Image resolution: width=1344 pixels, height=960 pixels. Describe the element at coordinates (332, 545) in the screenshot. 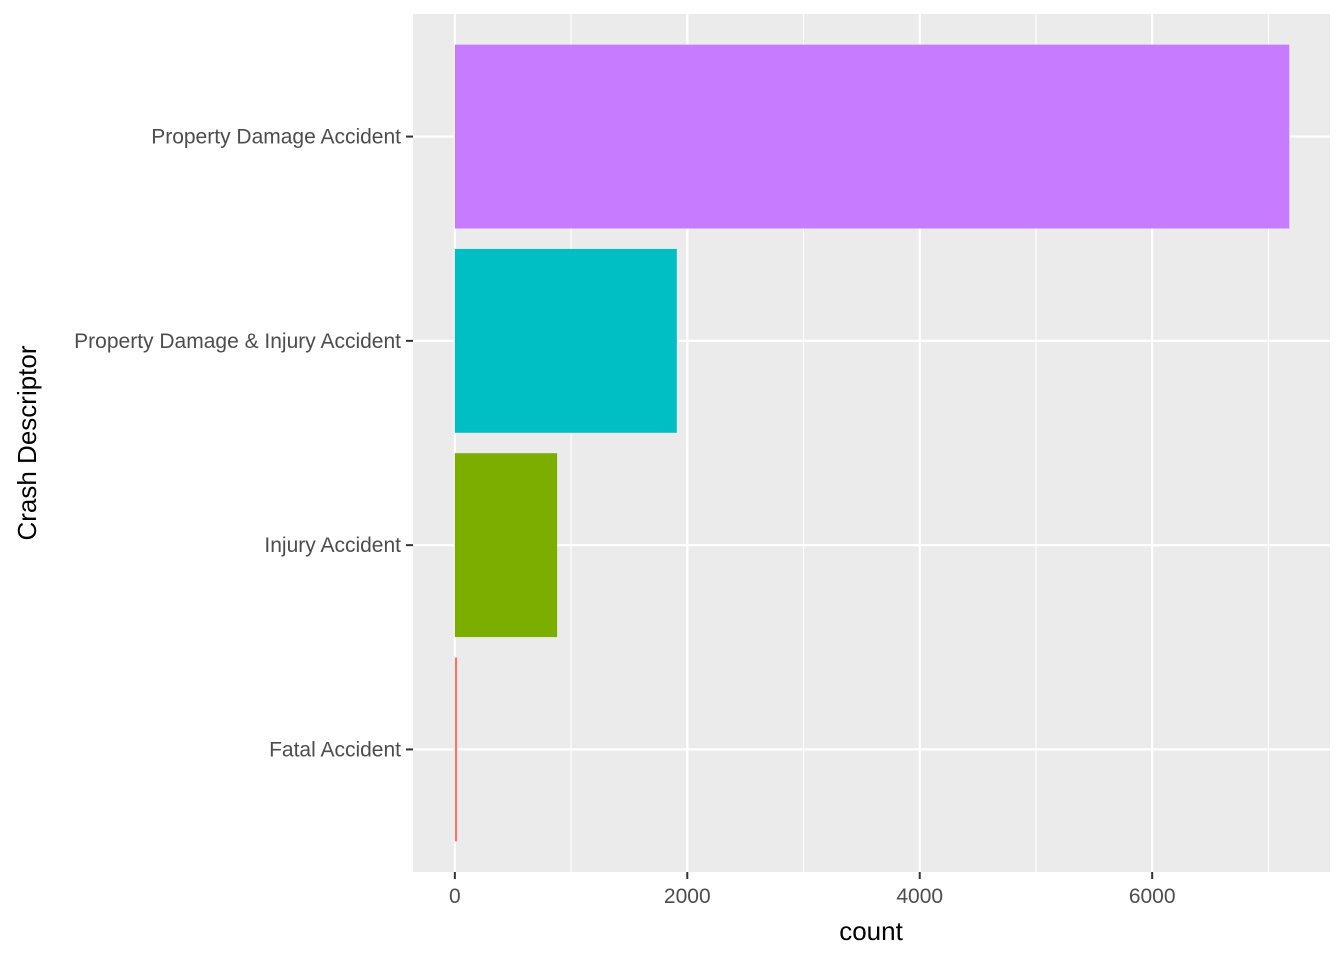

I see `y-tick-label: Injury Accident` at that location.